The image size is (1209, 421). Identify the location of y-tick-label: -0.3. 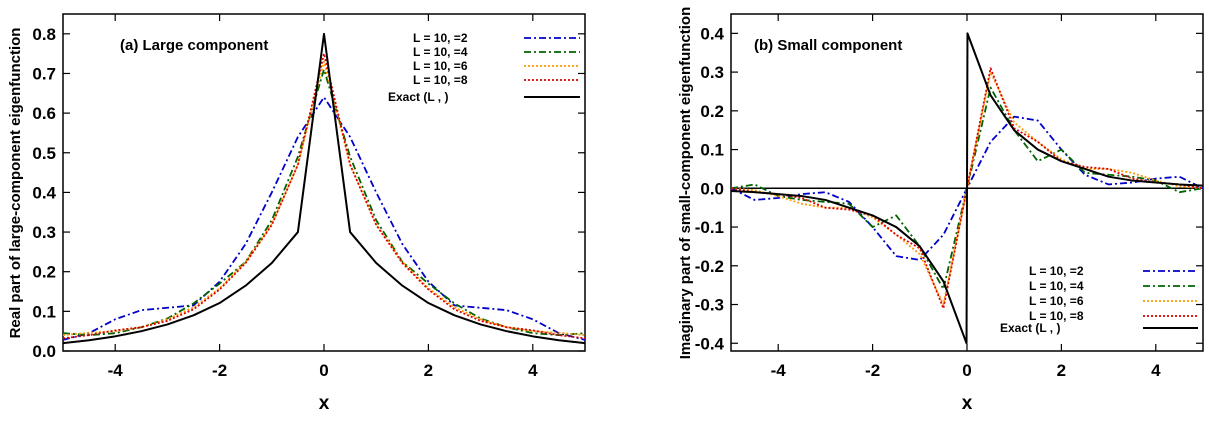
(709, 305).